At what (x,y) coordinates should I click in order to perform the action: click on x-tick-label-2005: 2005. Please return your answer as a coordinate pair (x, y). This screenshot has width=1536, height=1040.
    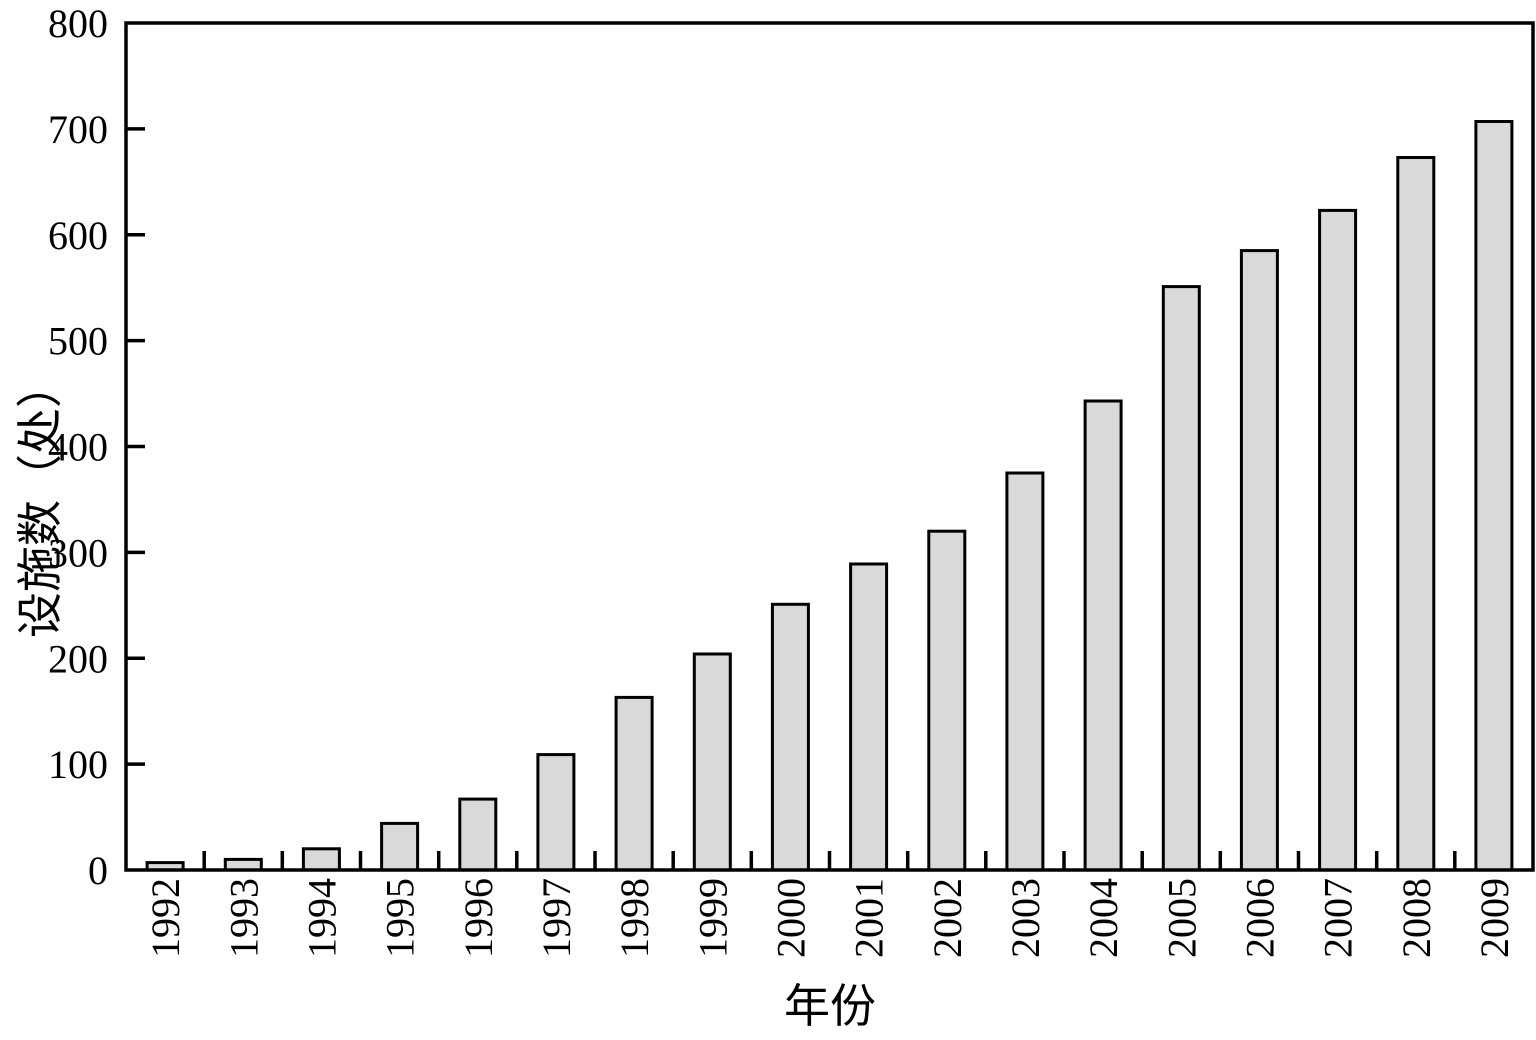
    Looking at the image, I should click on (1181, 918).